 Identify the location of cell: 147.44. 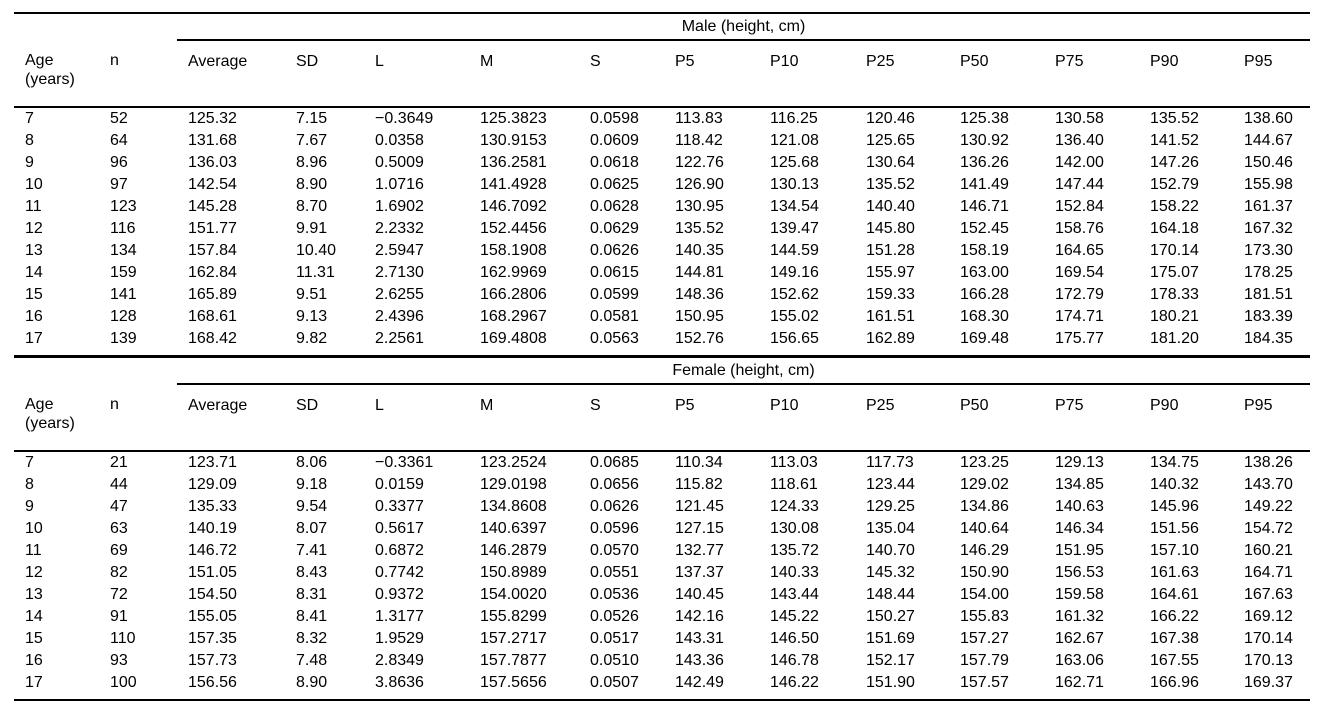
(1079, 184).